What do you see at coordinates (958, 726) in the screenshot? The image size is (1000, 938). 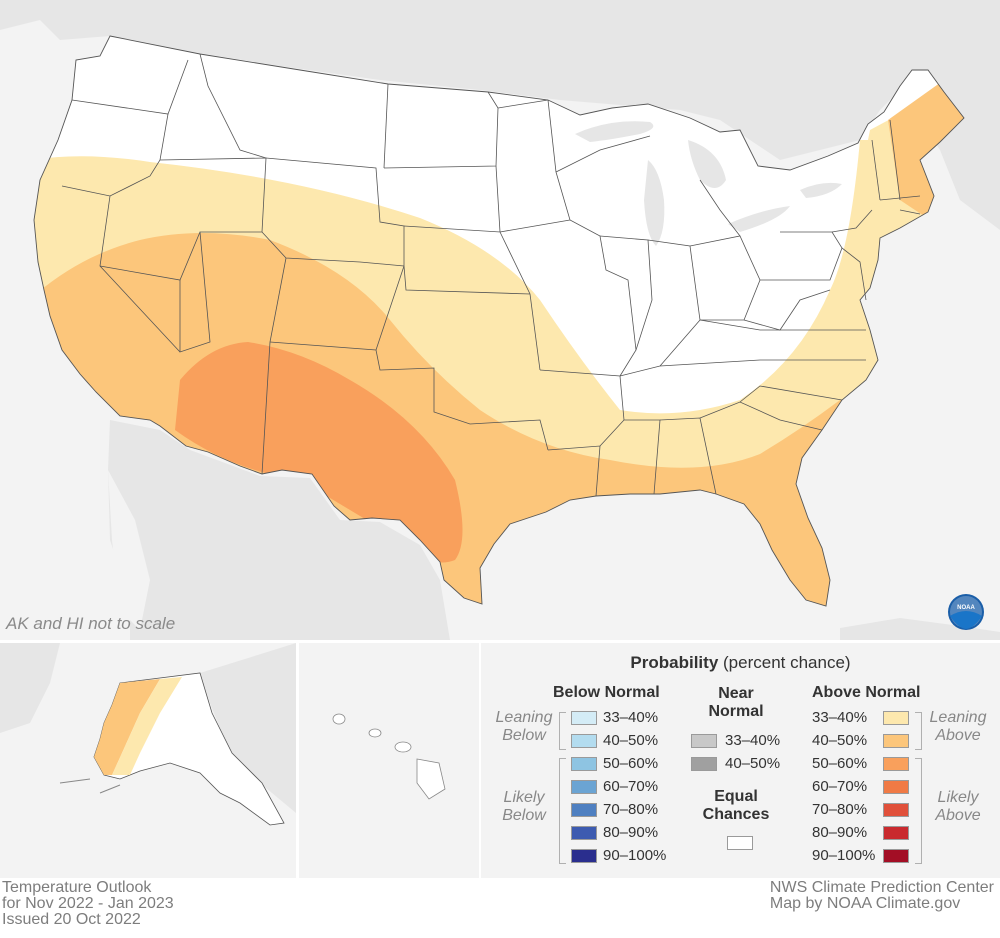 I see `leaning-above-label: Leaning Above` at bounding box center [958, 726].